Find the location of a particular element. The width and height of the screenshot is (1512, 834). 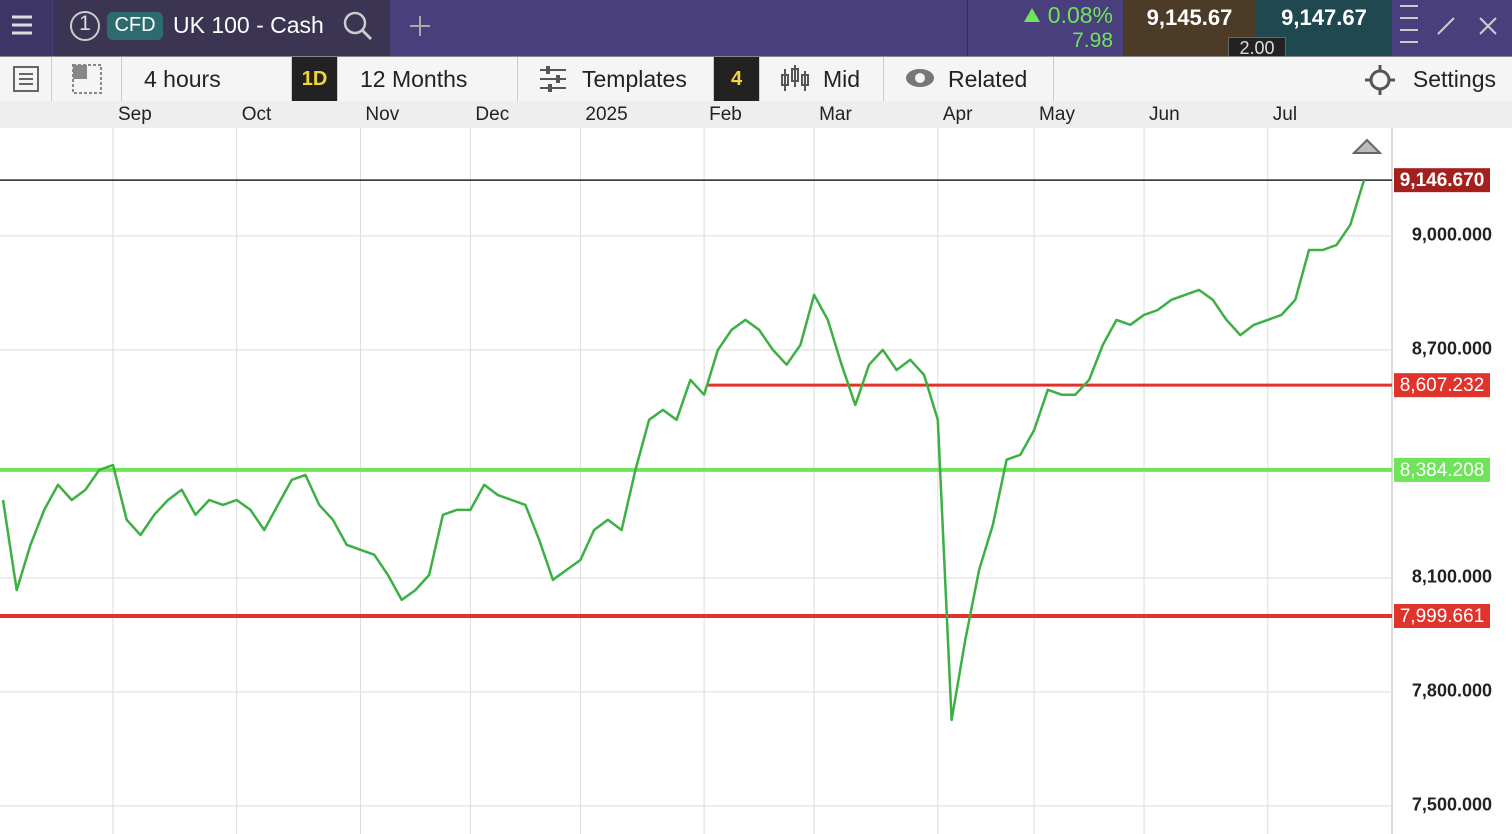

x-tick-label: Apr is located at coordinates (958, 114).